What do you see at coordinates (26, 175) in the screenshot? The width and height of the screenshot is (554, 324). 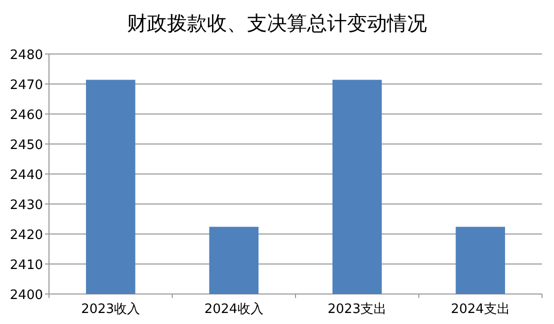 I see `y-tick-label: 2440` at bounding box center [26, 175].